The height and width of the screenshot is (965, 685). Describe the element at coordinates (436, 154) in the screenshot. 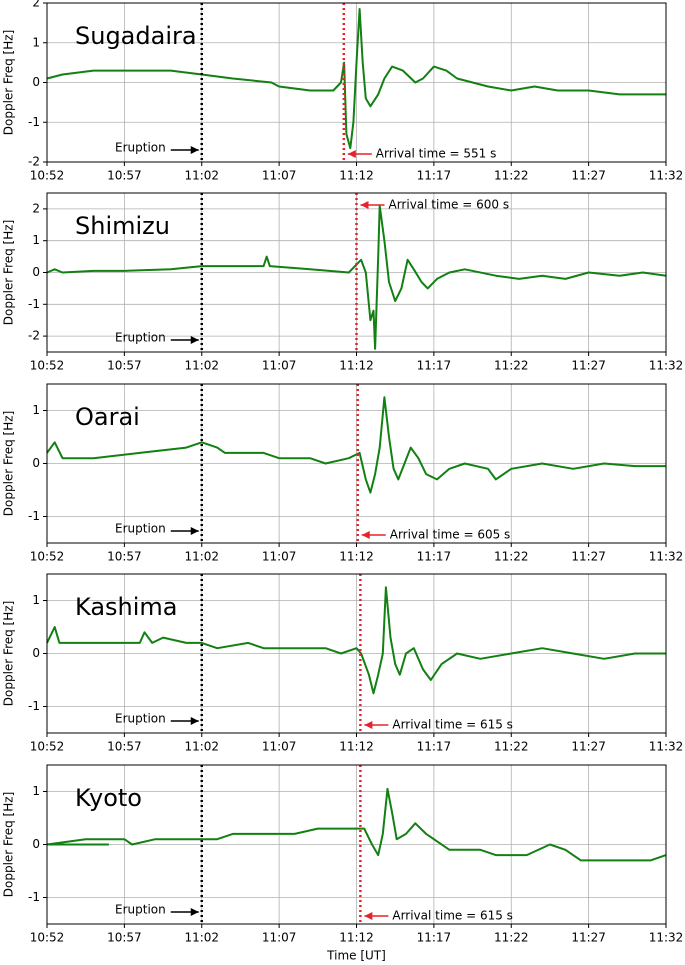

I see `arrival-label: Arrival time = 551 s` at that location.